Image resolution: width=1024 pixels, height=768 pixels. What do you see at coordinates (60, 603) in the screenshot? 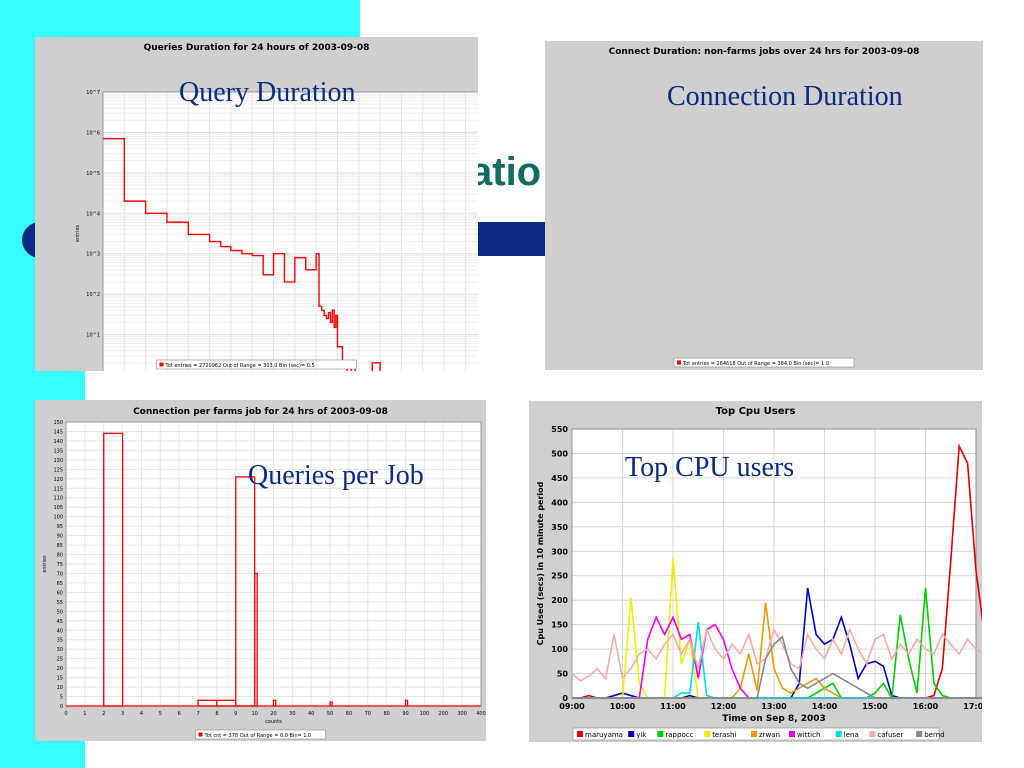
I see `y-tick-label: 55` at bounding box center [60, 603].